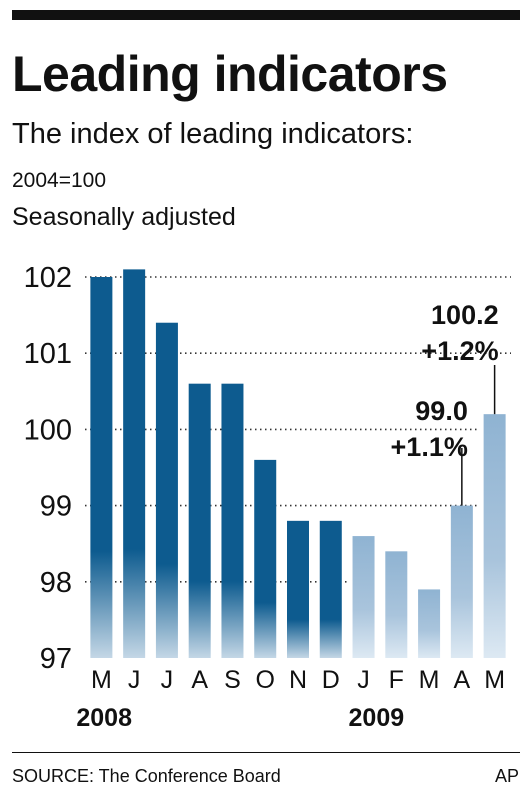 The image size is (531, 800). I want to click on annotation-change-11: +1.1%, so click(429, 447).